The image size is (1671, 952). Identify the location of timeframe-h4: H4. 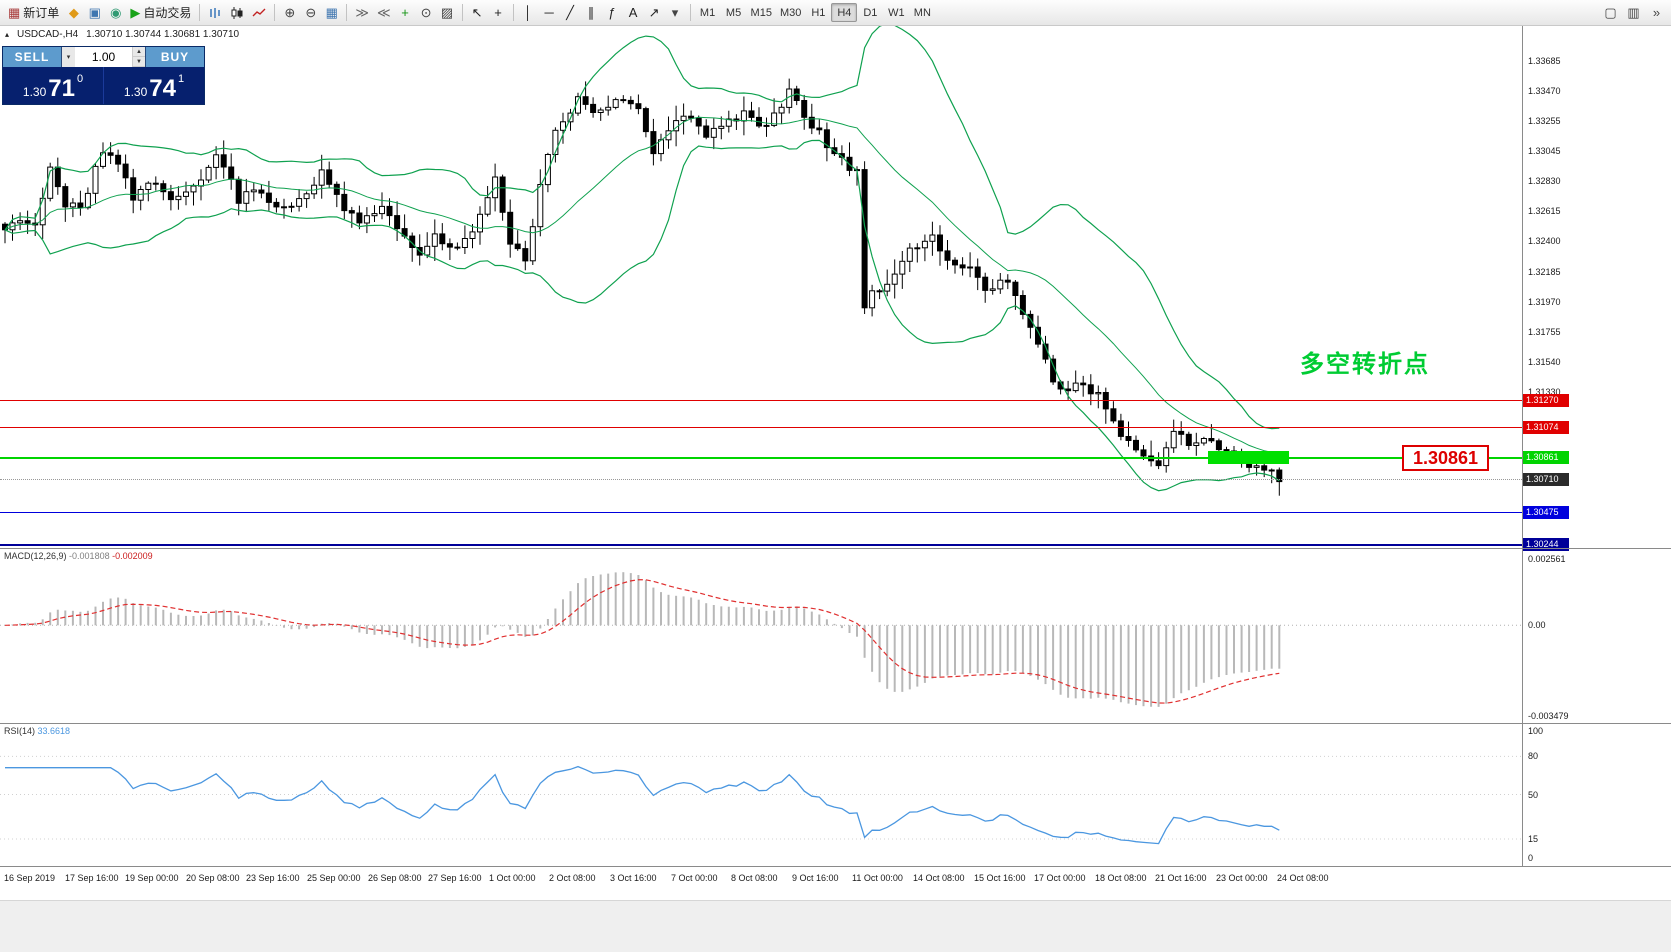
(844, 12).